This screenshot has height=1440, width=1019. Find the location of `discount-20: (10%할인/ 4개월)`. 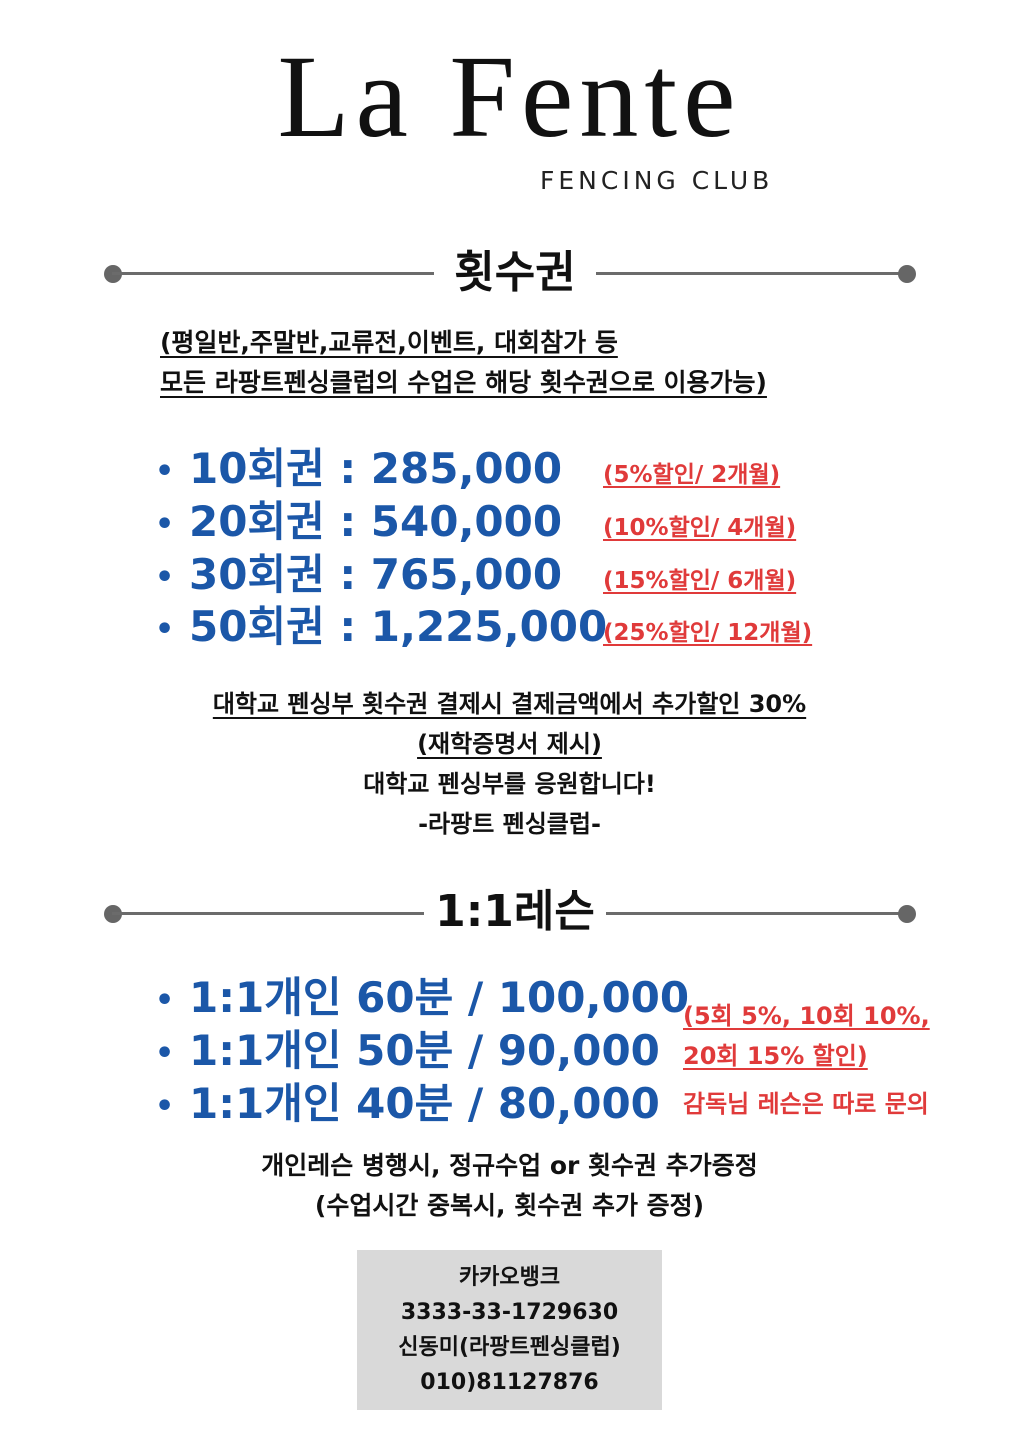

discount-20: (10%할인/ 4개월) is located at coordinates (700, 528).